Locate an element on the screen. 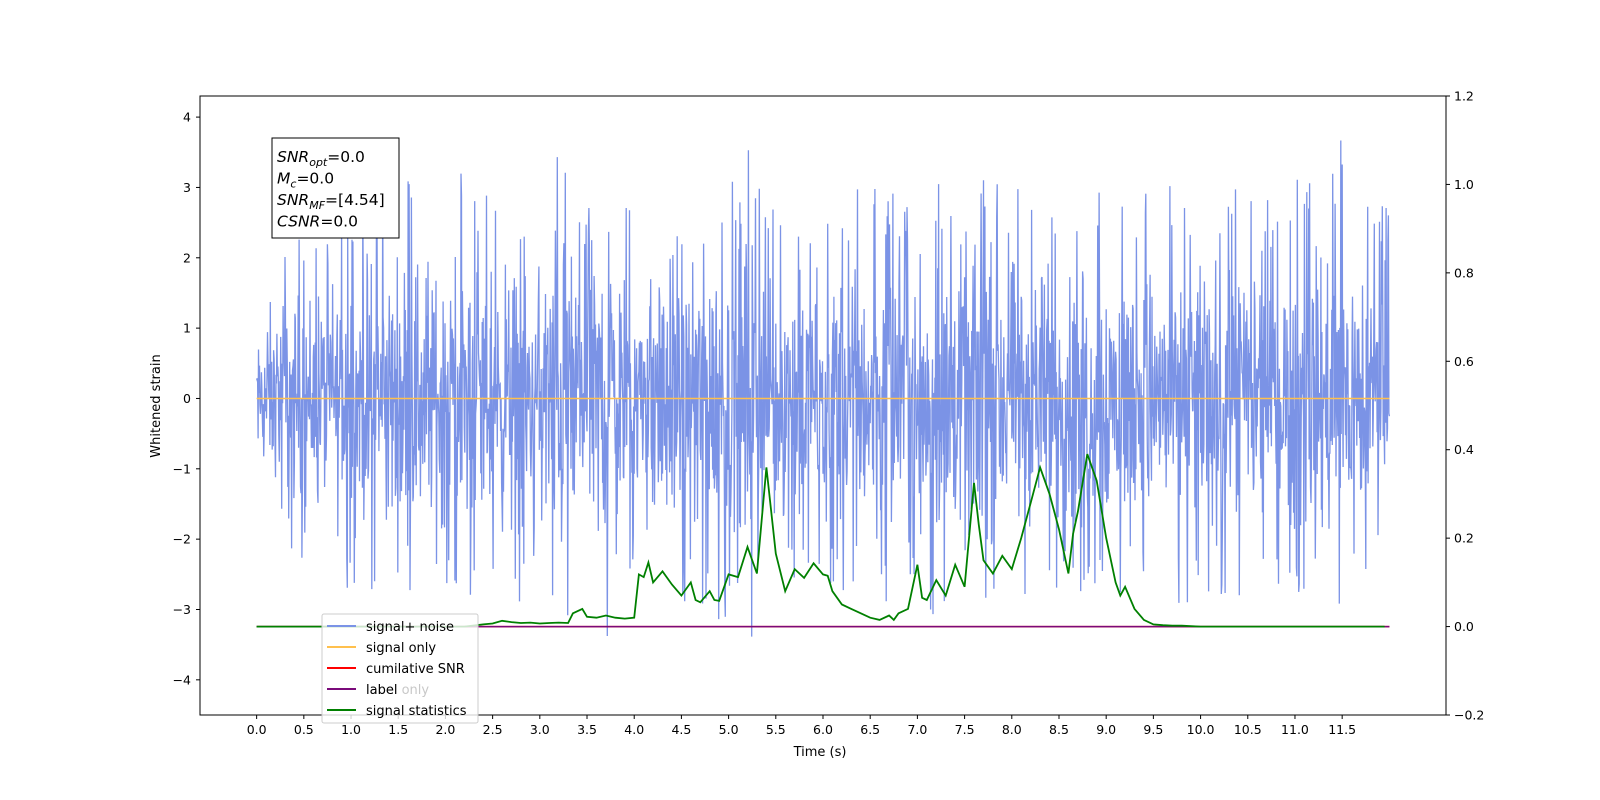  legend-label: signal statistics is located at coordinates (416, 711).